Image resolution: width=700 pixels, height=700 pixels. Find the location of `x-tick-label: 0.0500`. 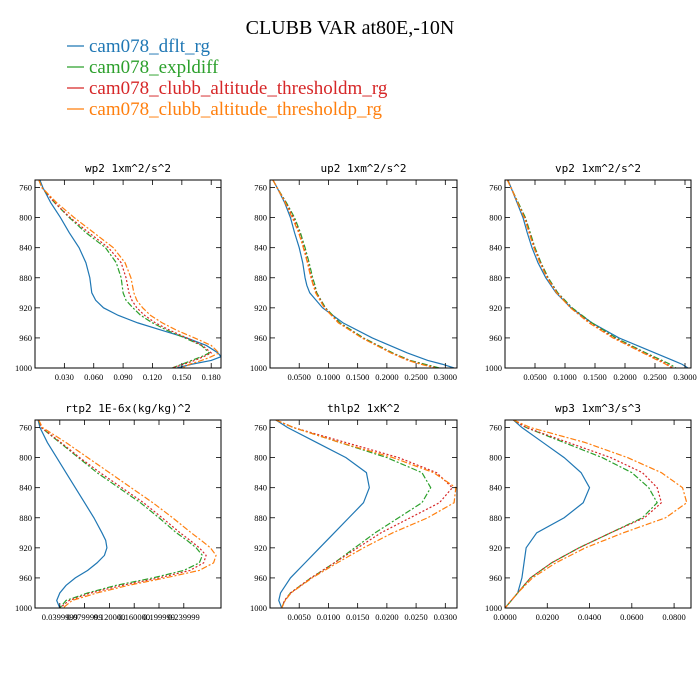

x-tick-label: 0.0500 is located at coordinates (299, 377).